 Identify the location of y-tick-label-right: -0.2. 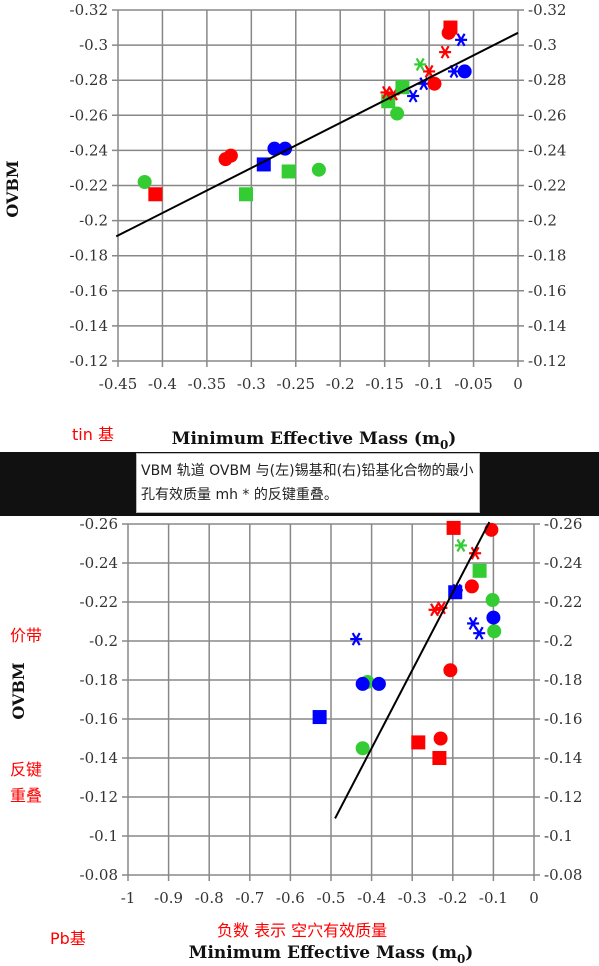
(558, 641).